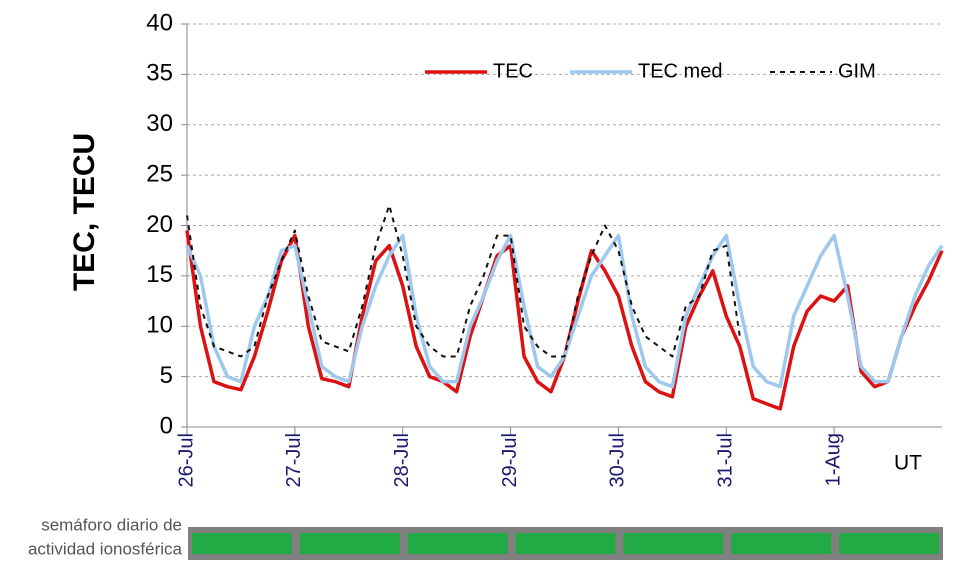  What do you see at coordinates (105, 548) in the screenshot?
I see `status-label: actividad ionosférica` at bounding box center [105, 548].